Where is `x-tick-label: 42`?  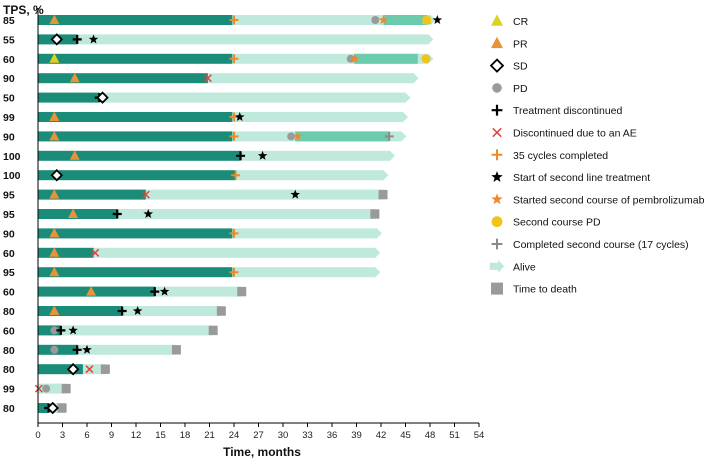
x-tick-label: 42 is located at coordinates (381, 435).